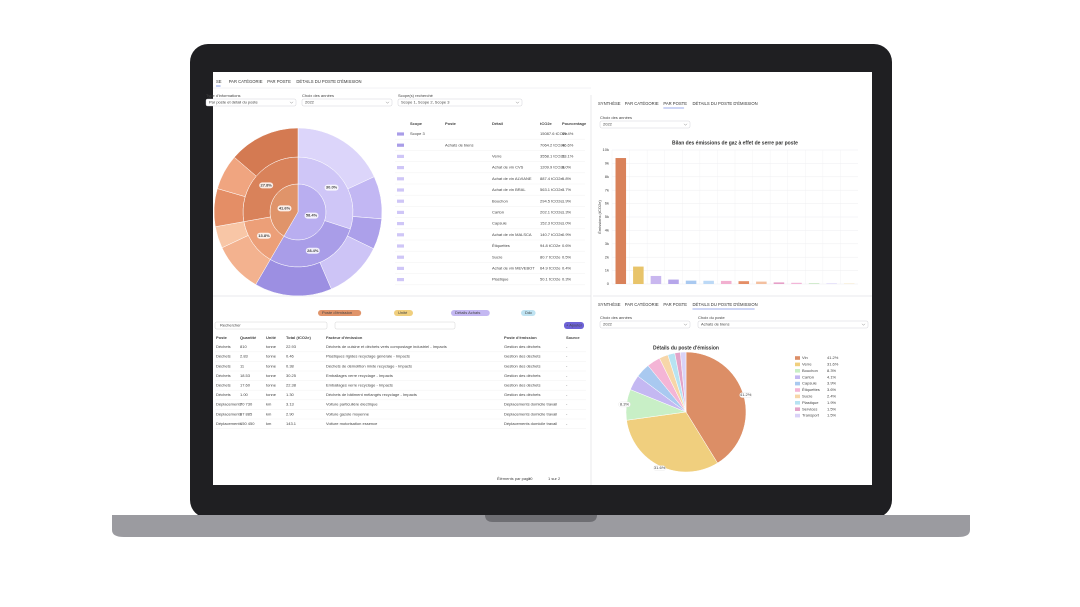 This screenshot has height=607, width=1080. Describe the element at coordinates (242, 365) in the screenshot. I see `table-cell: 11` at that location.